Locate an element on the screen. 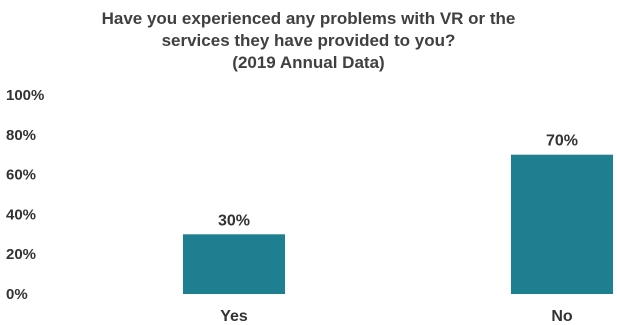 This screenshot has height=325, width=617. y-tick-label: 40% is located at coordinates (21, 214).